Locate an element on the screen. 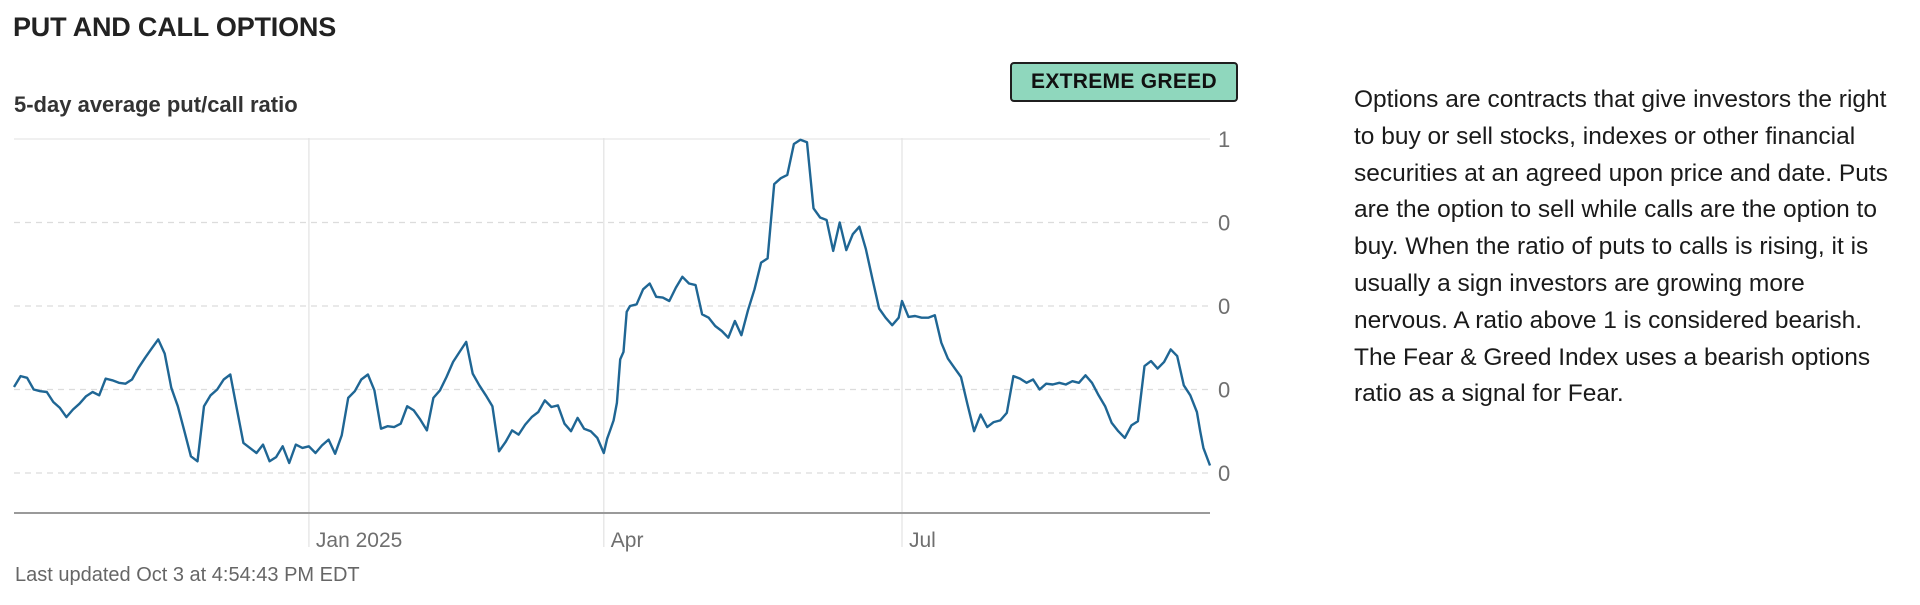 The image size is (1920, 605). rating-badge: EXTREME GREED is located at coordinates (1124, 82).